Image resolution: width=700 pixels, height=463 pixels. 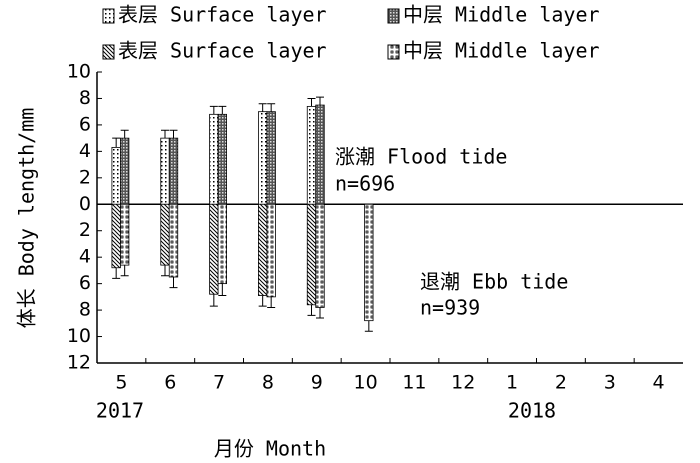 What do you see at coordinates (120, 411) in the screenshot?
I see `year-label: 2017` at bounding box center [120, 411].